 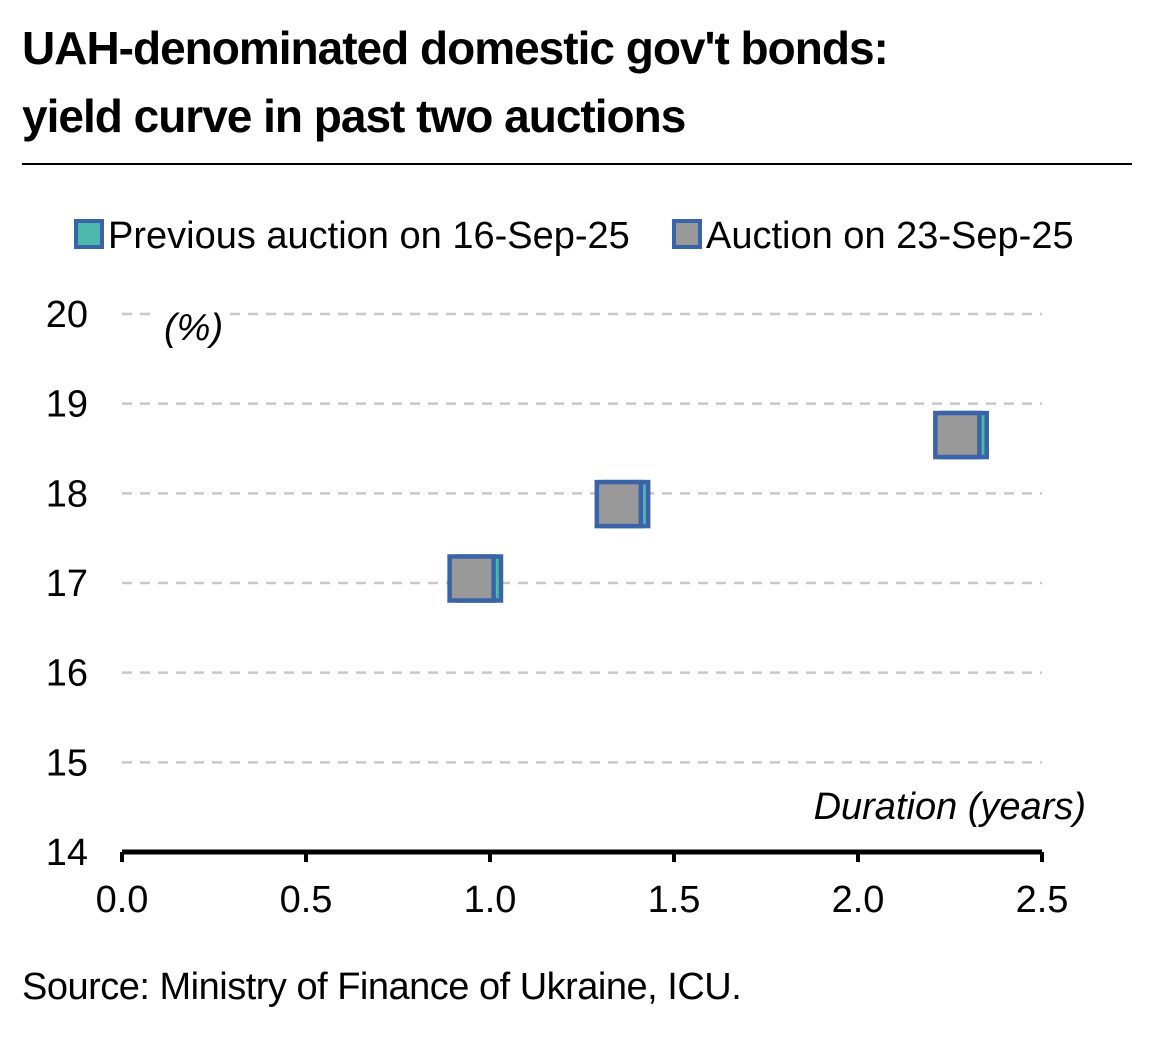 What do you see at coordinates (67, 315) in the screenshot?
I see `y-tick-label: 20` at bounding box center [67, 315].